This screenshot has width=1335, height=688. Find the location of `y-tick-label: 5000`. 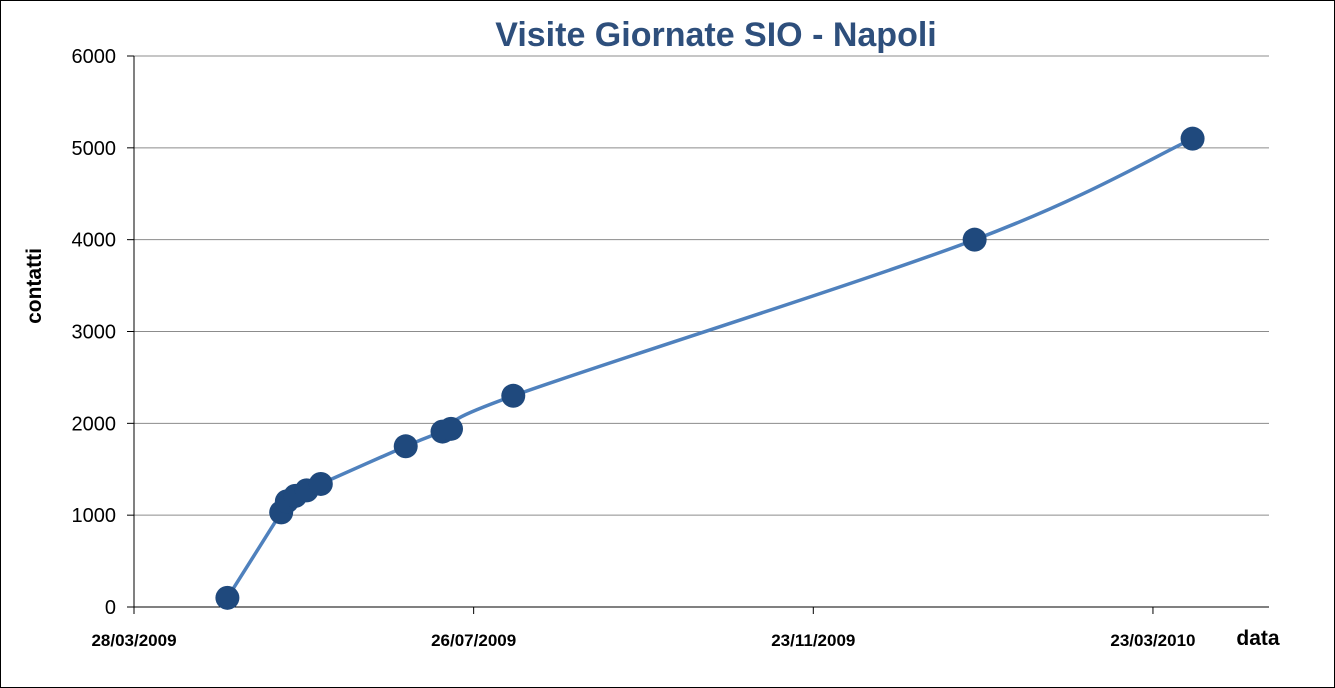

y-tick-label: 5000 is located at coordinates (94, 149).